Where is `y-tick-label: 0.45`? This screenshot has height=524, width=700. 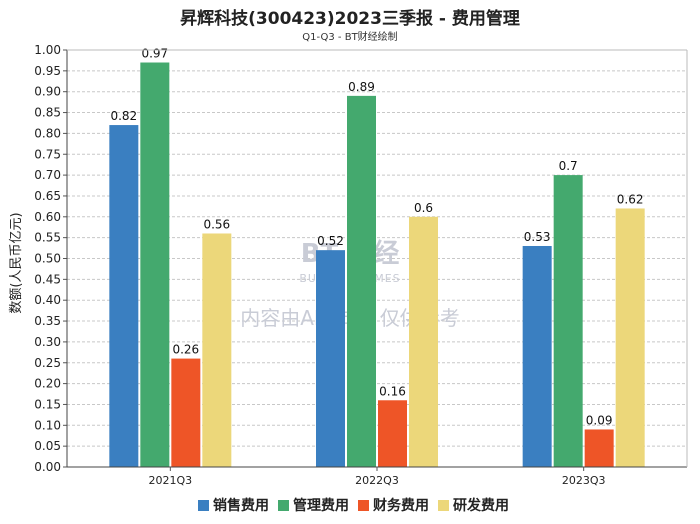 y-tick-label: 0.45 is located at coordinates (47, 279).